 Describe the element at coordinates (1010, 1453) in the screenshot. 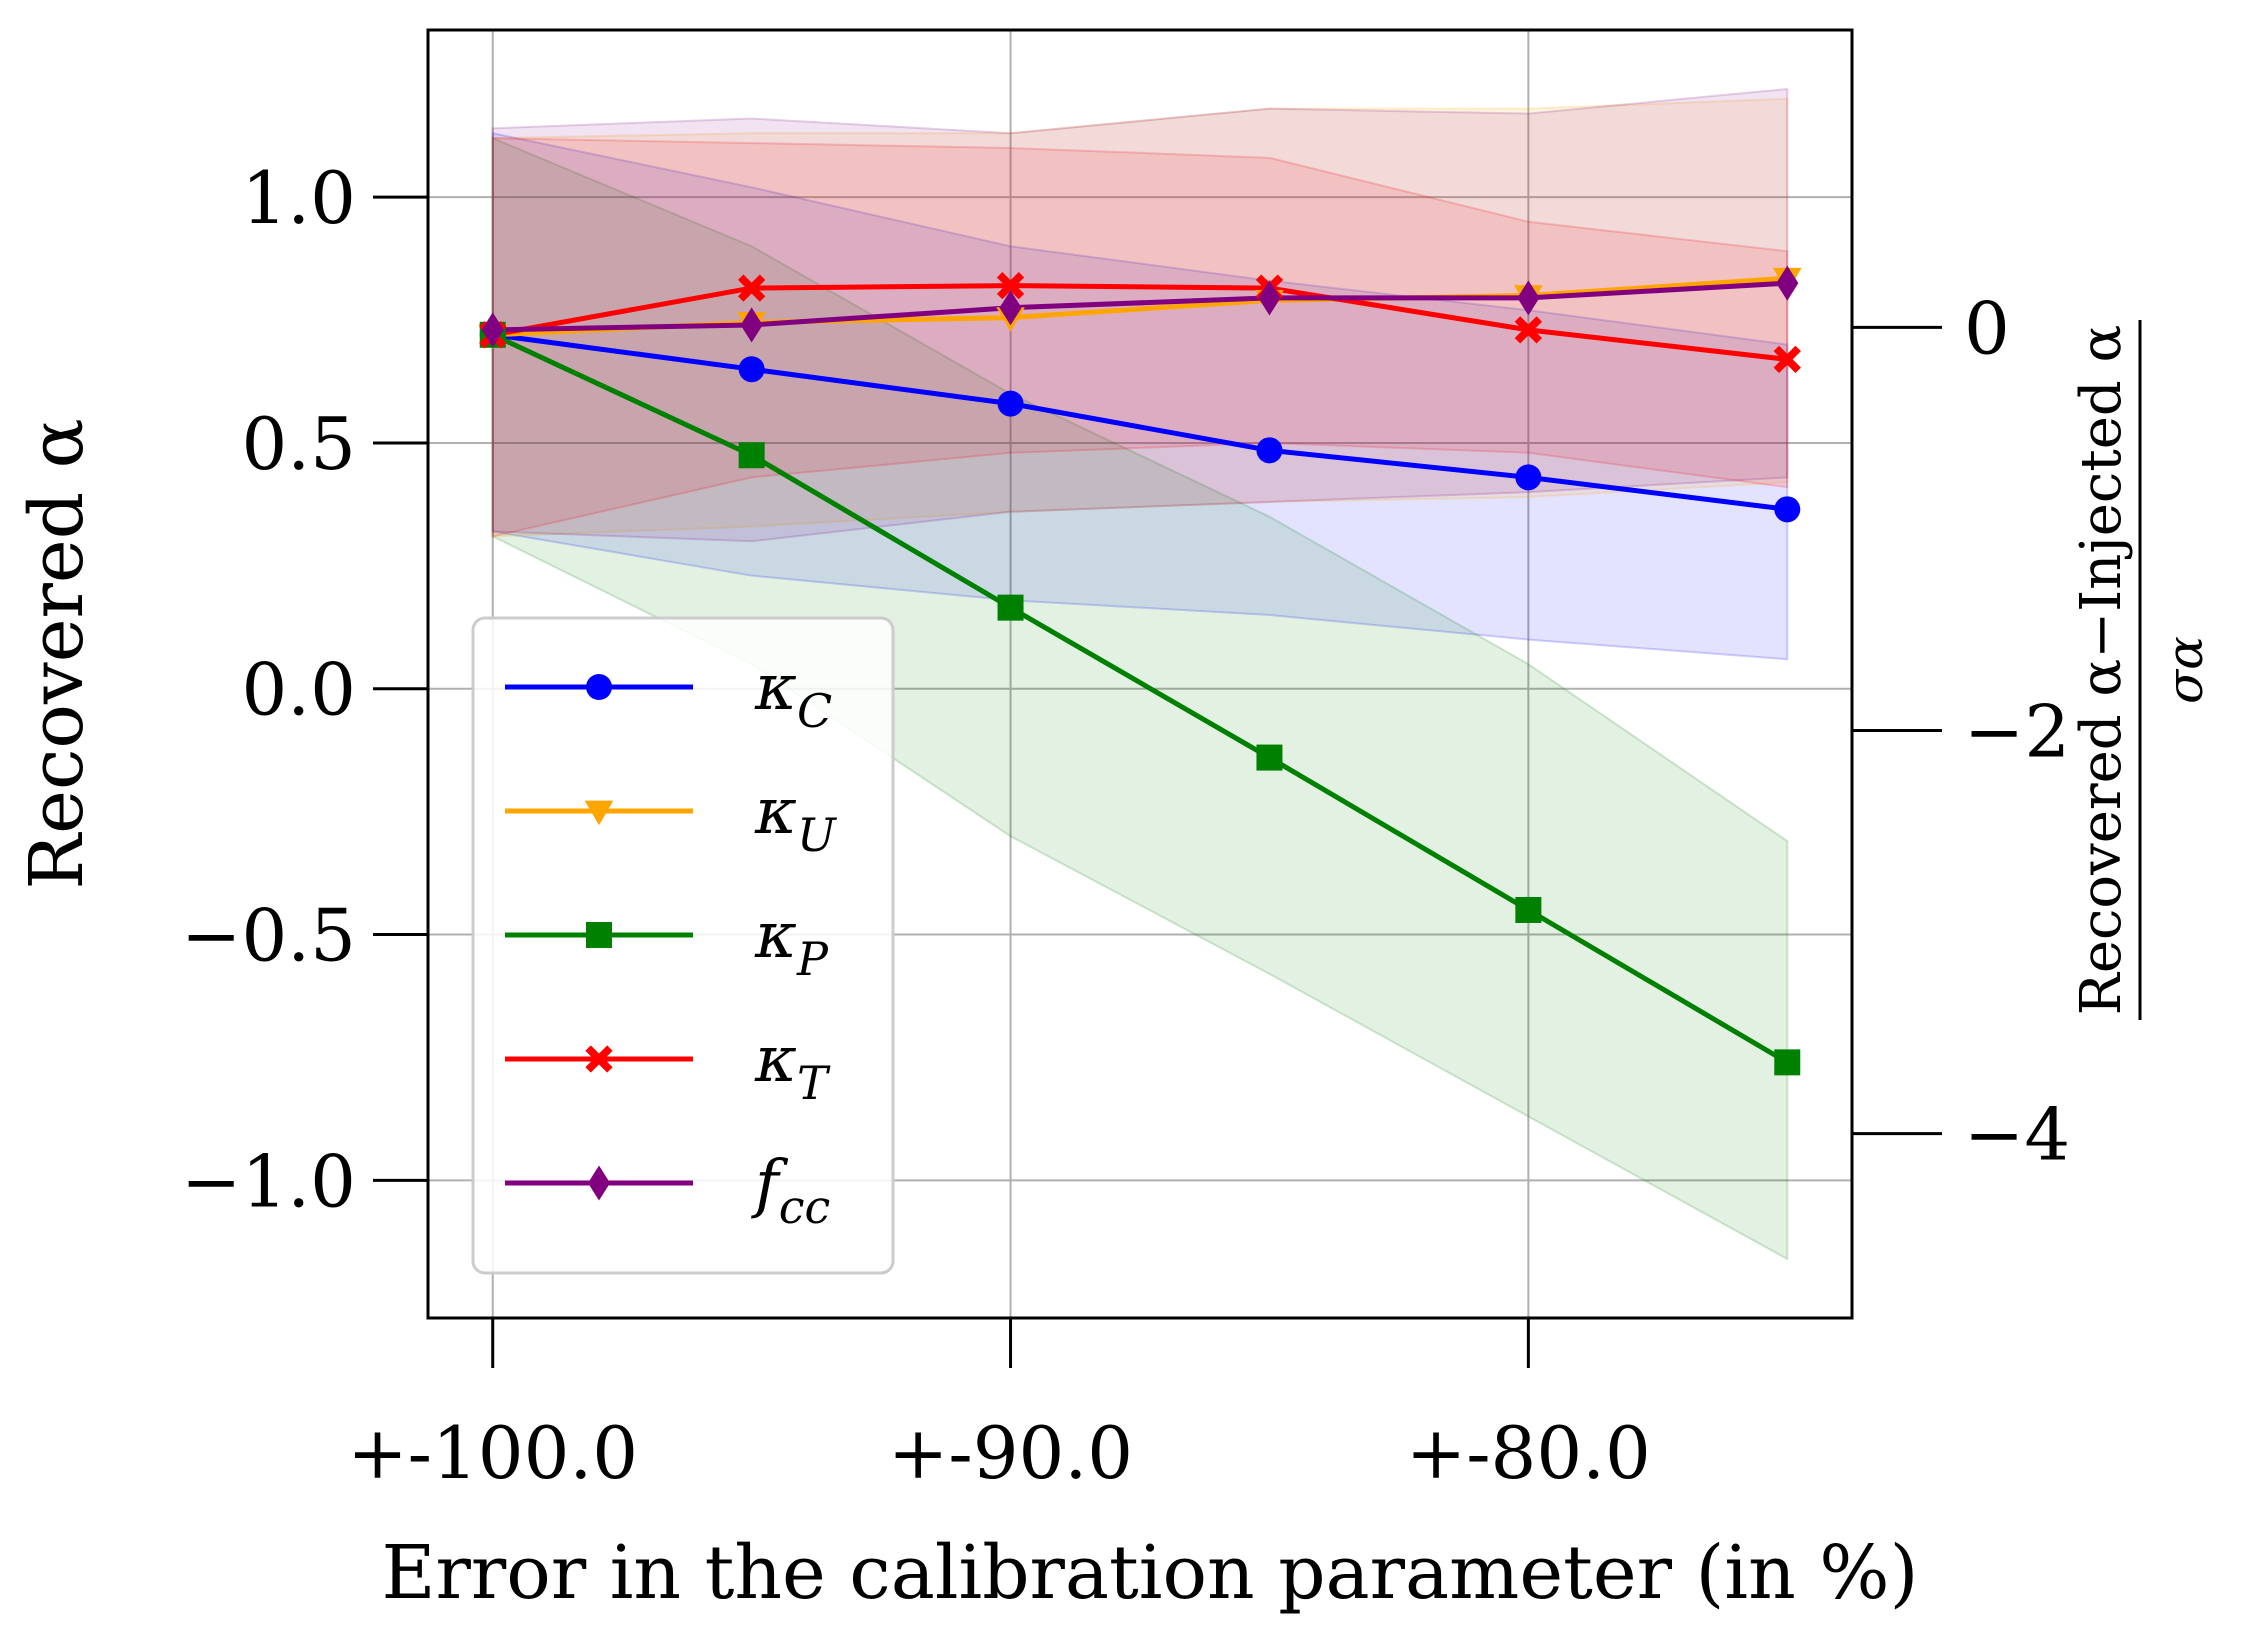

I see `x-tick-label: +-90.0` at that location.